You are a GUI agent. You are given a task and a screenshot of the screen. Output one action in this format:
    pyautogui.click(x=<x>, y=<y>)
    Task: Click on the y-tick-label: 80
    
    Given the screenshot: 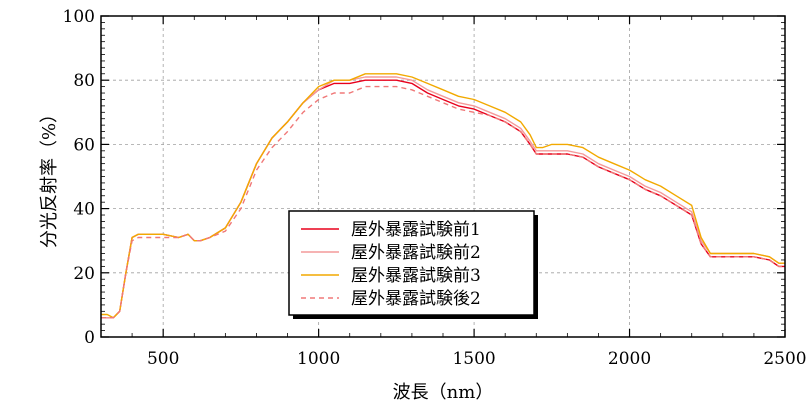 What is the action you would take?
    pyautogui.click(x=84, y=81)
    